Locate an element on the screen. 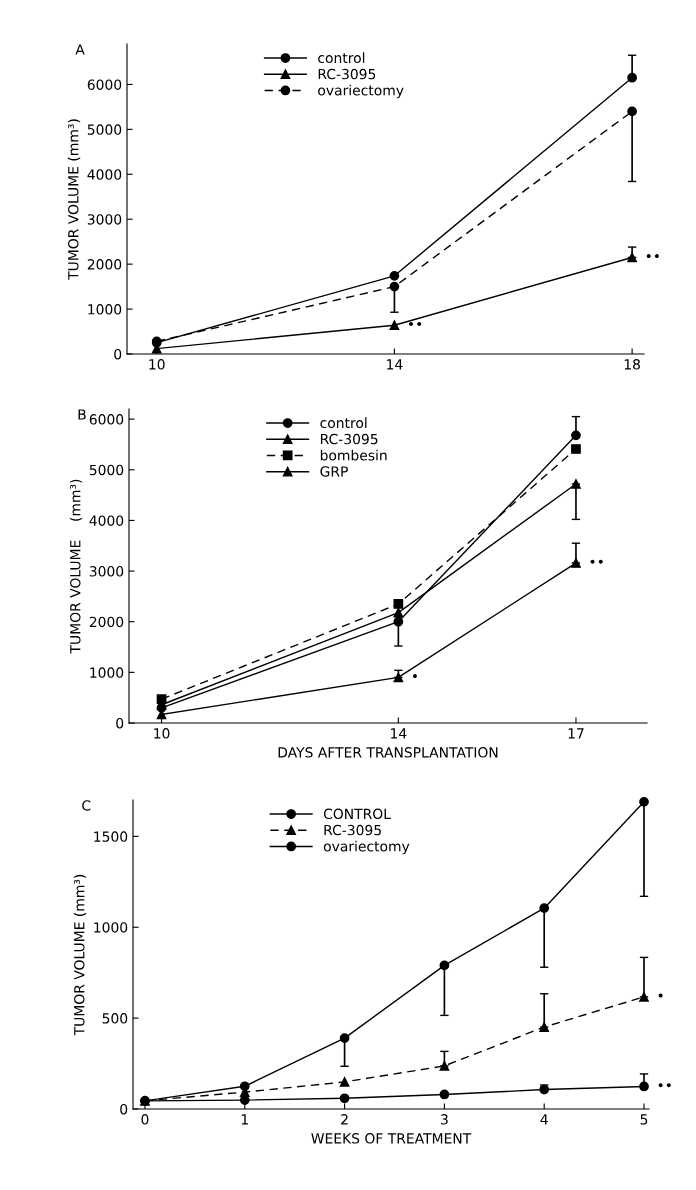 This screenshot has height=1190, width=696. legend-label: GRP is located at coordinates (334, 471).